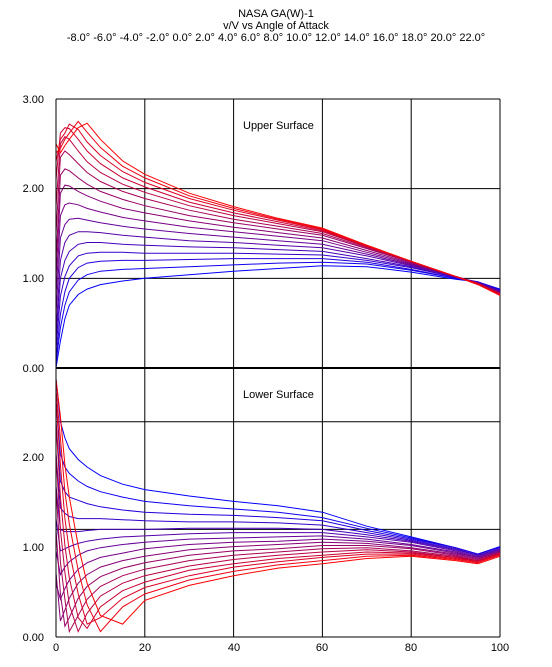  What do you see at coordinates (234, 648) in the screenshot?
I see `xtick-label: 40` at bounding box center [234, 648].